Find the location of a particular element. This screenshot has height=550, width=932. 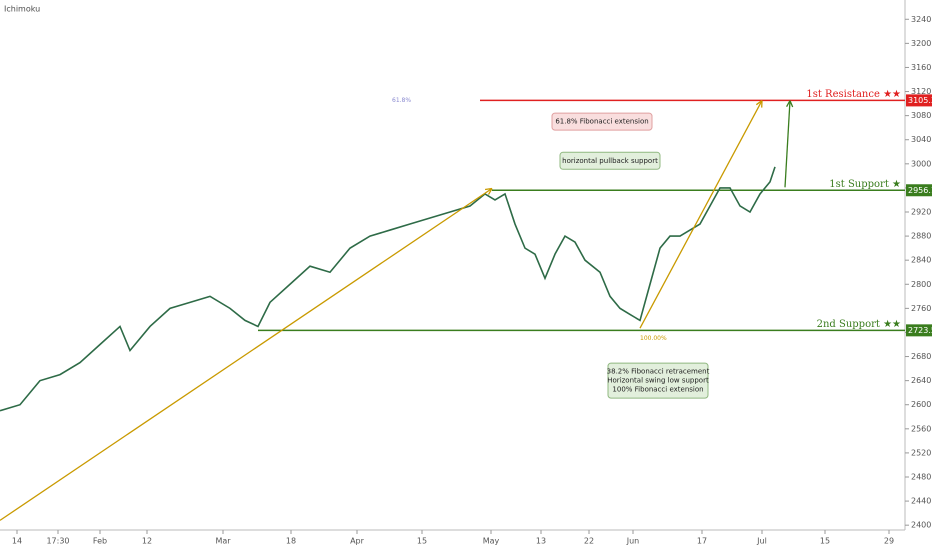

y-tick-label: 2560.0 is located at coordinates (921, 428).